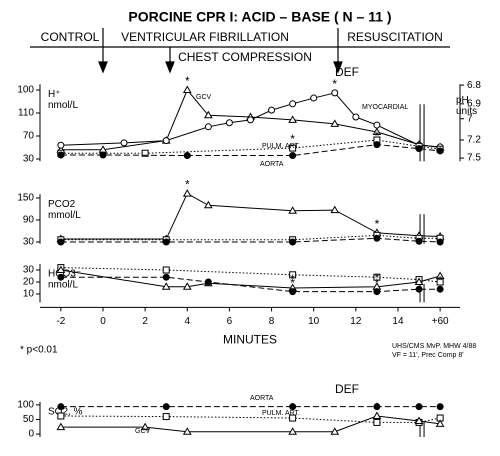  What do you see at coordinates (205, 37) in the screenshot?
I see `phase-label: VENTRICULAR FIBRILLATION` at bounding box center [205, 37].